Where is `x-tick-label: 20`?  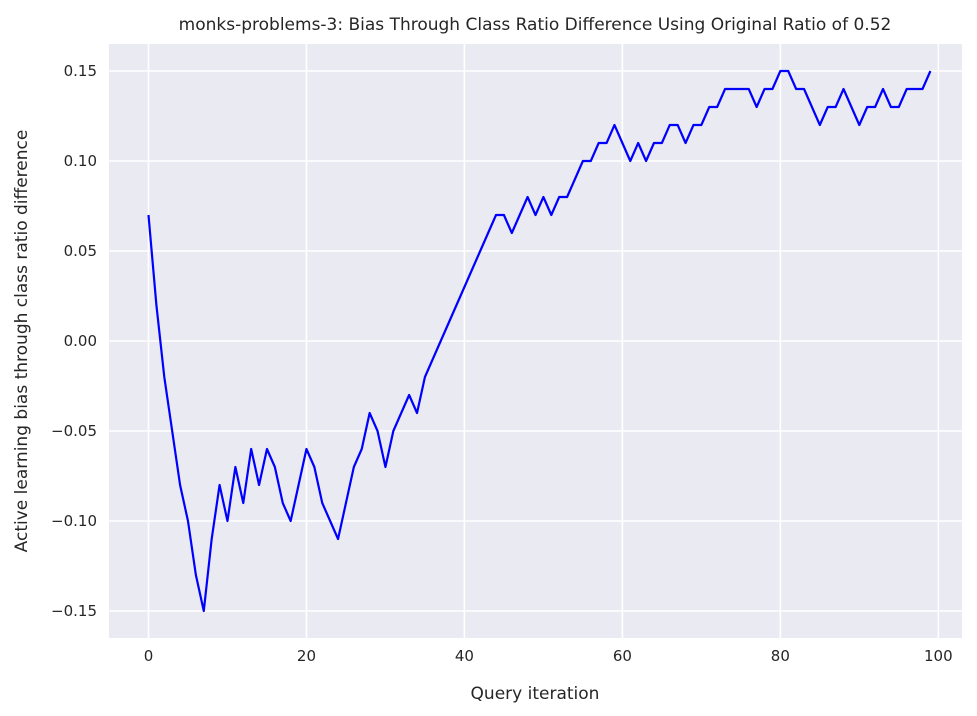
x-tick-label: 20 is located at coordinates (306, 656).